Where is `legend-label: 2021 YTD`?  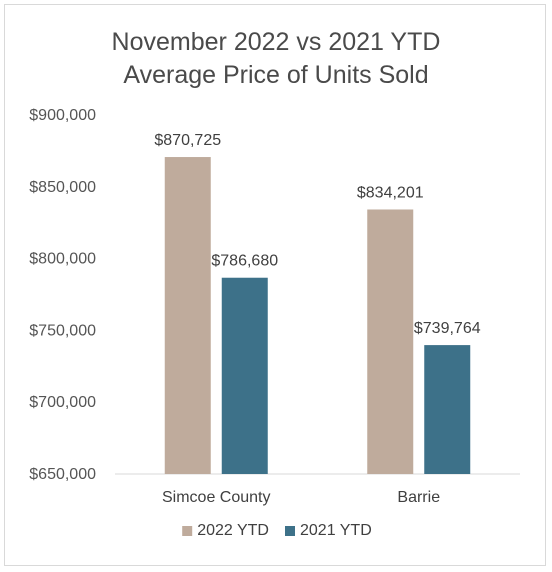 legend-label: 2021 YTD is located at coordinates (336, 530).